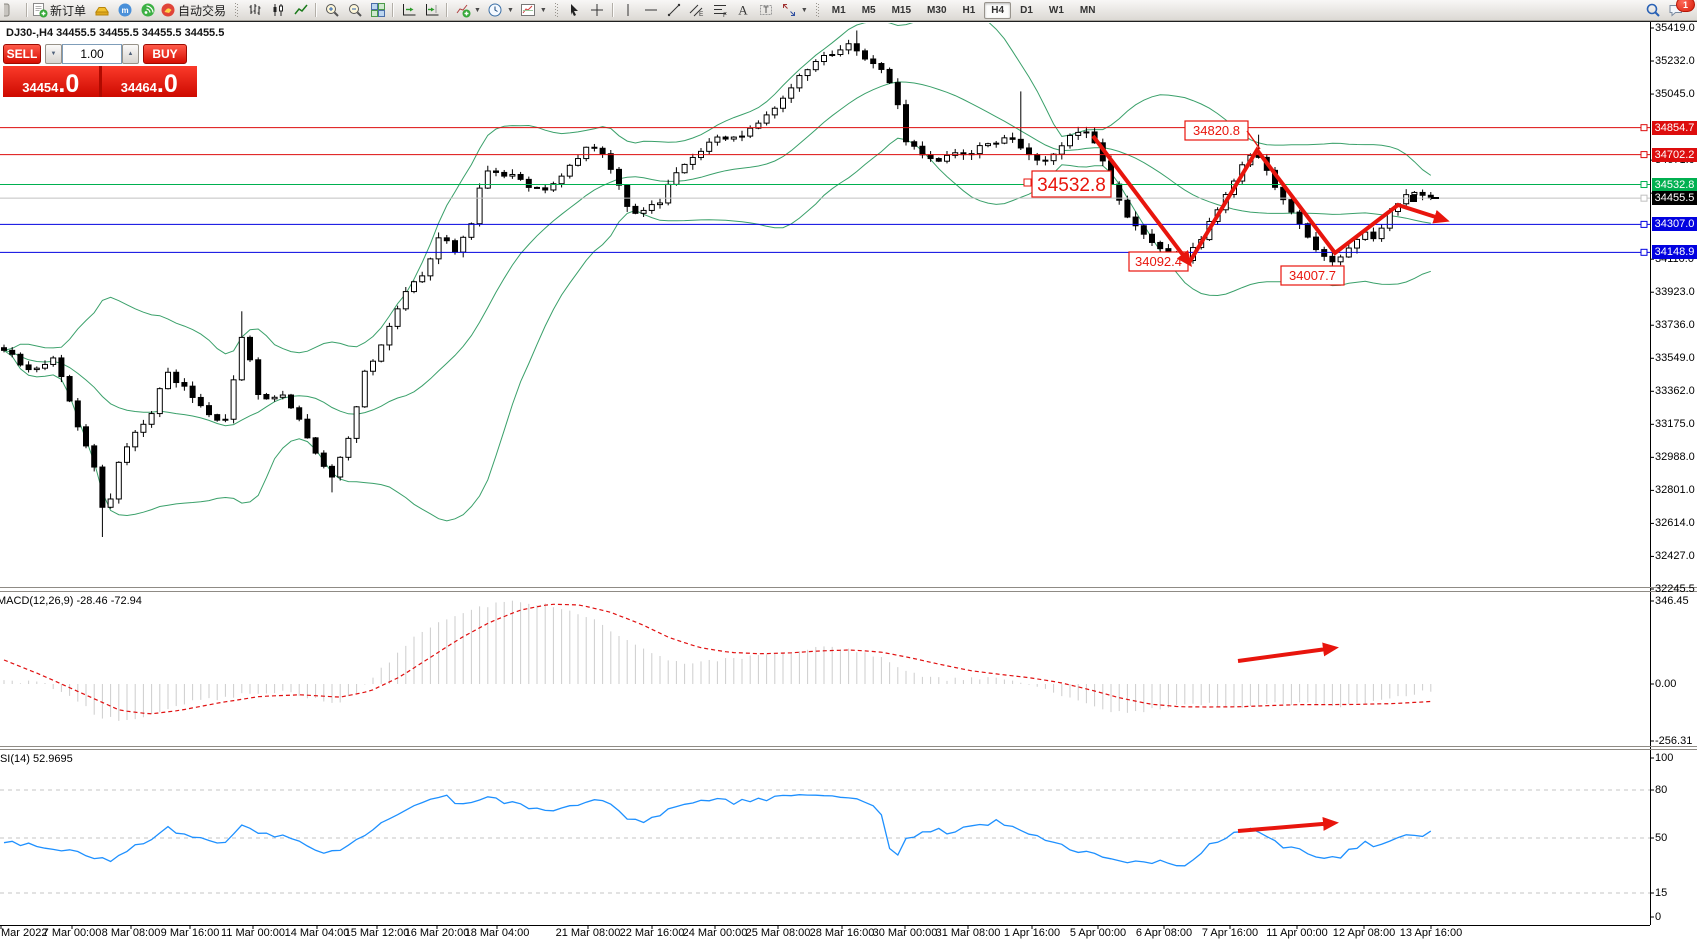 The width and height of the screenshot is (1697, 941). Describe the element at coordinates (11, 10) in the screenshot. I see `clipped-toolbar-icon` at that location.